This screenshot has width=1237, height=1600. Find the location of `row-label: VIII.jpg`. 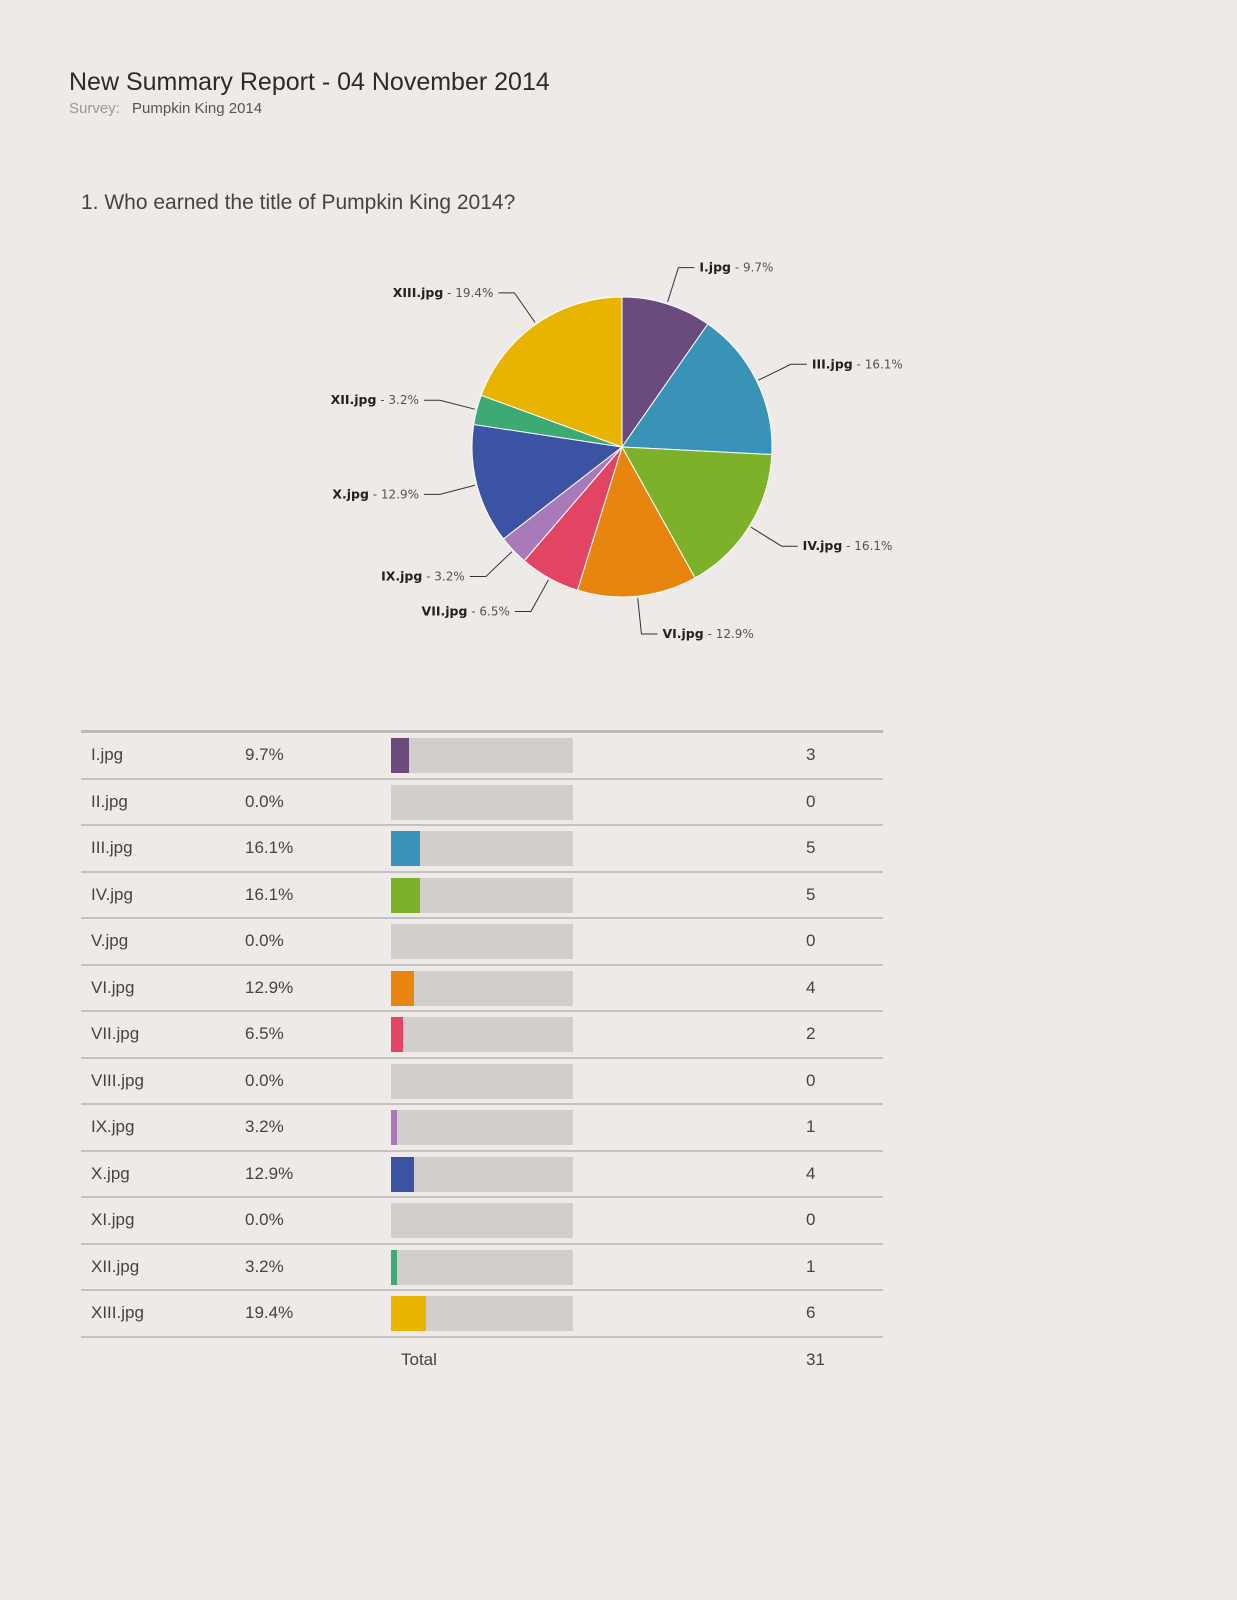

row-label: VIII.jpg is located at coordinates (117, 1080).